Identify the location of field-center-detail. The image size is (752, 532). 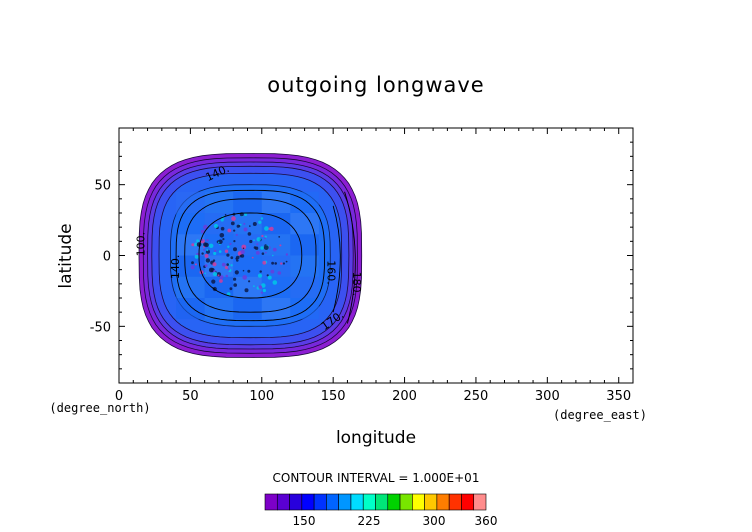
(239, 254).